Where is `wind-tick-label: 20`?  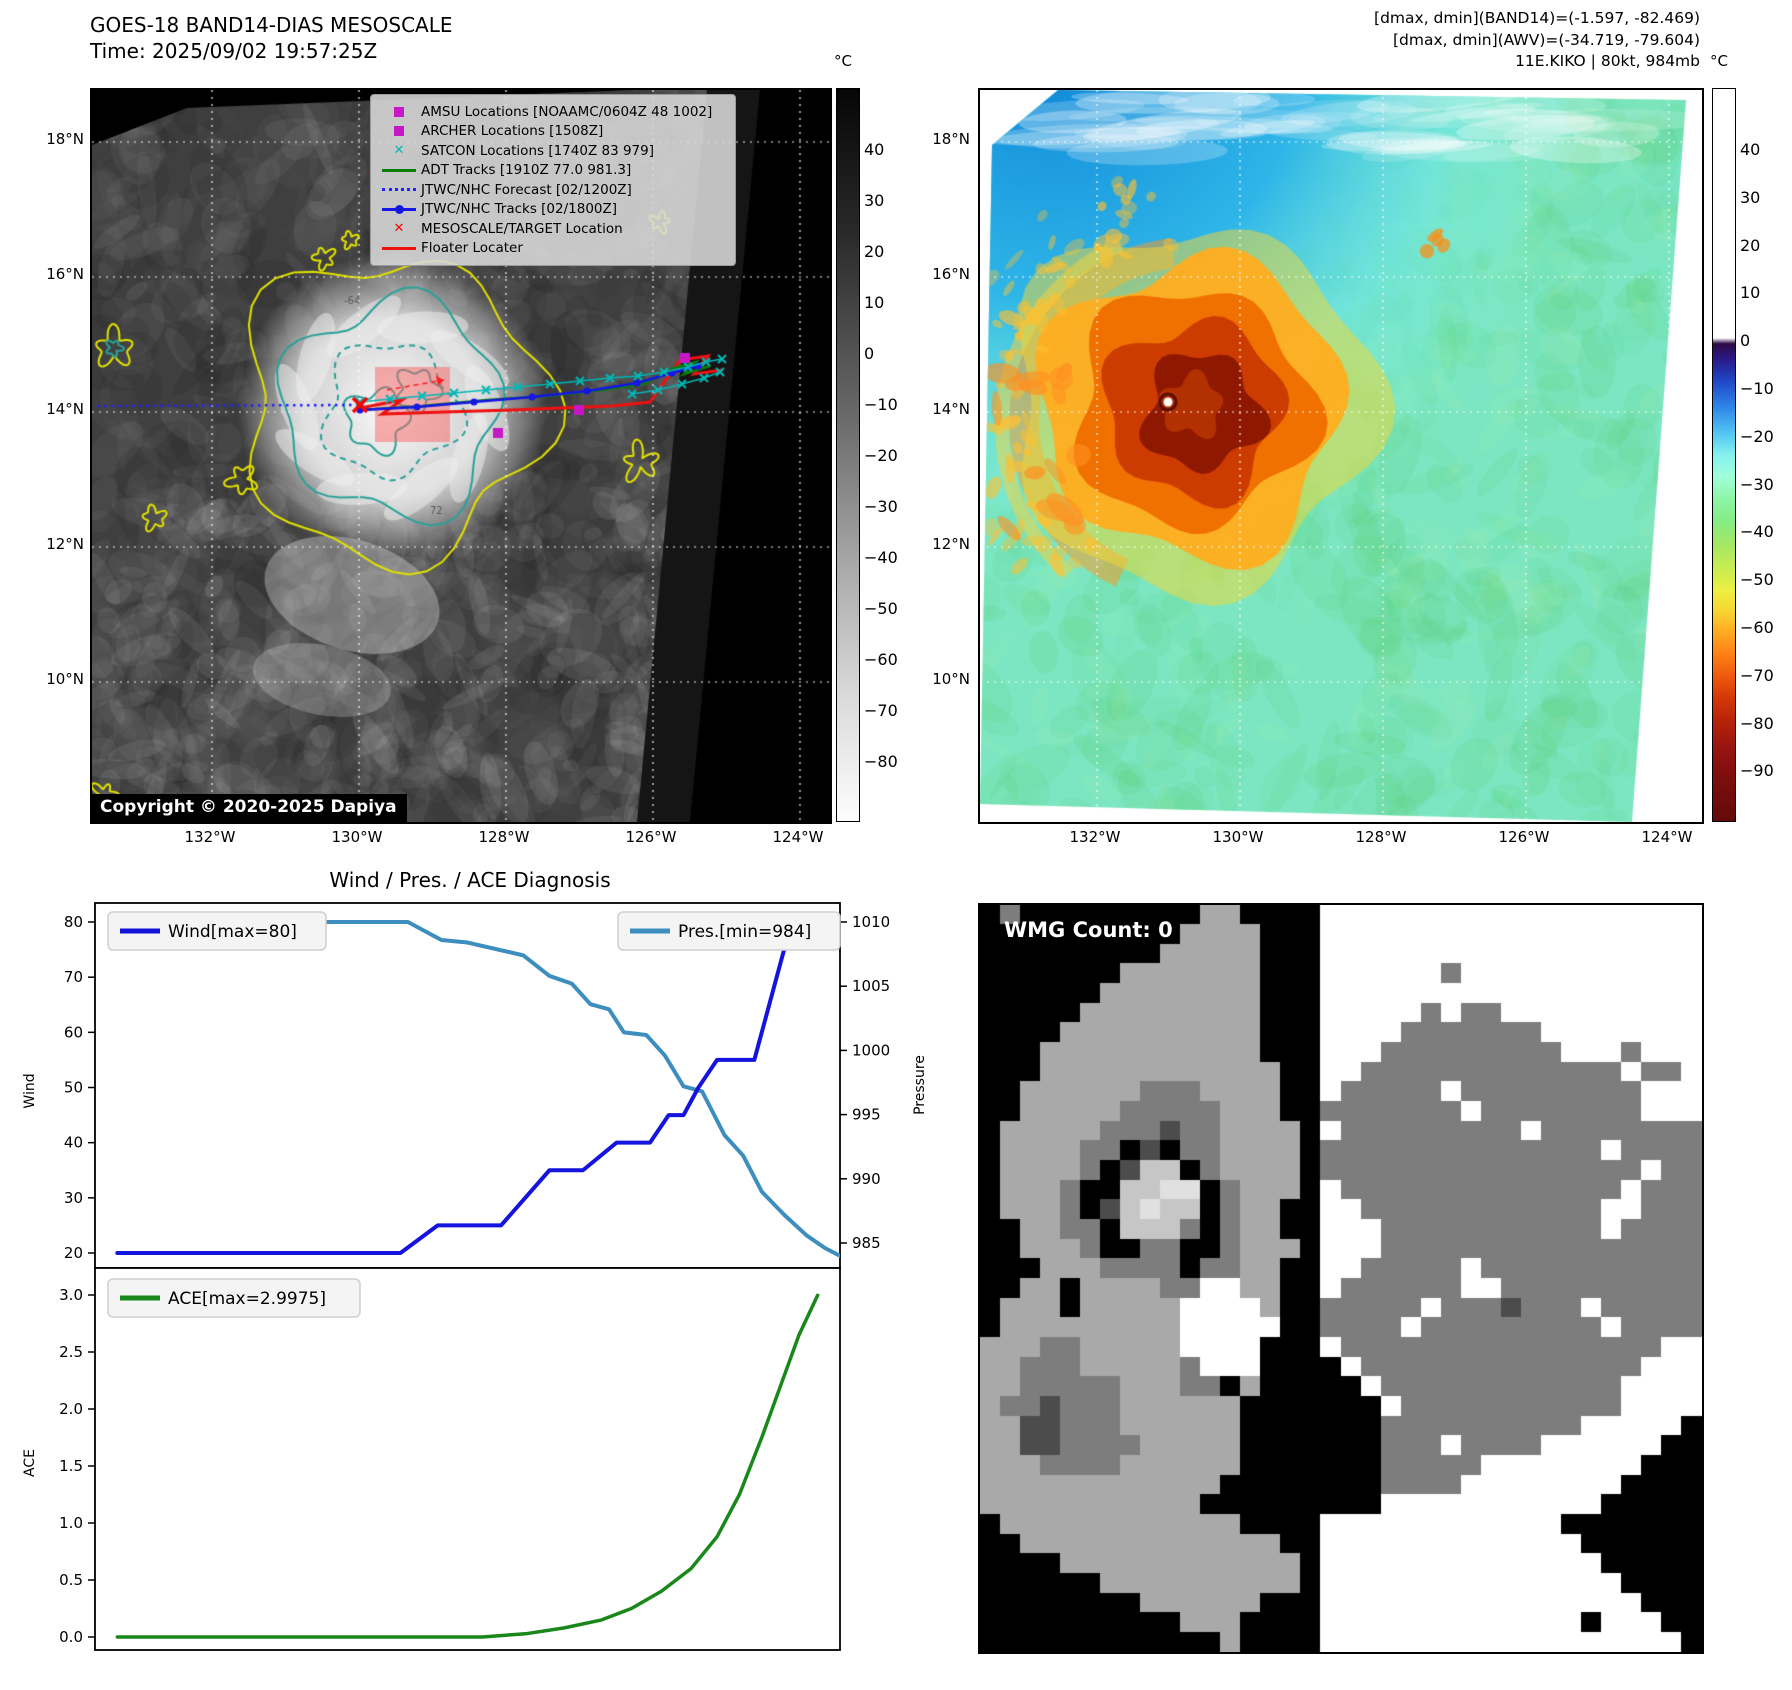 wind-tick-label: 20 is located at coordinates (73, 1253).